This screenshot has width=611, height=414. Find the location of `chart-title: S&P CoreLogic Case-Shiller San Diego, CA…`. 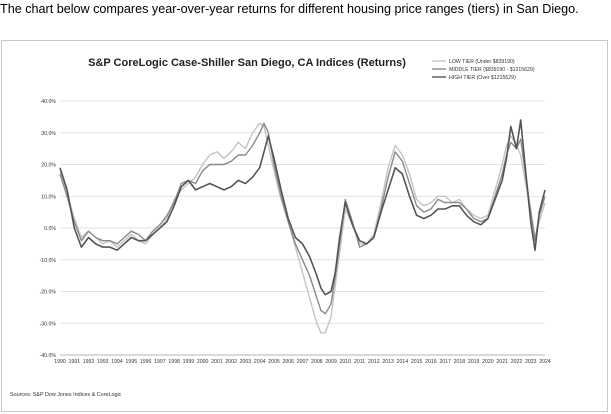

chart-title: S&P CoreLogic Case-Shiller San Diego, CA… is located at coordinates (247, 63).